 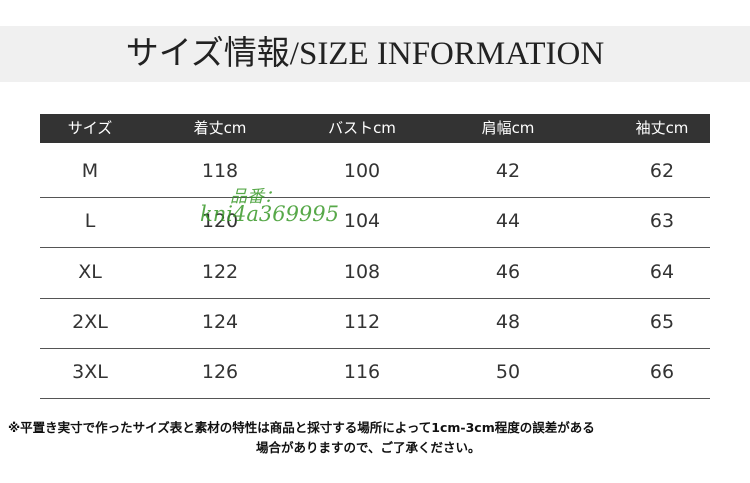 What do you see at coordinates (365, 54) in the screenshot?
I see `title: サイズ情報/SIZE INFORMATION` at bounding box center [365, 54].